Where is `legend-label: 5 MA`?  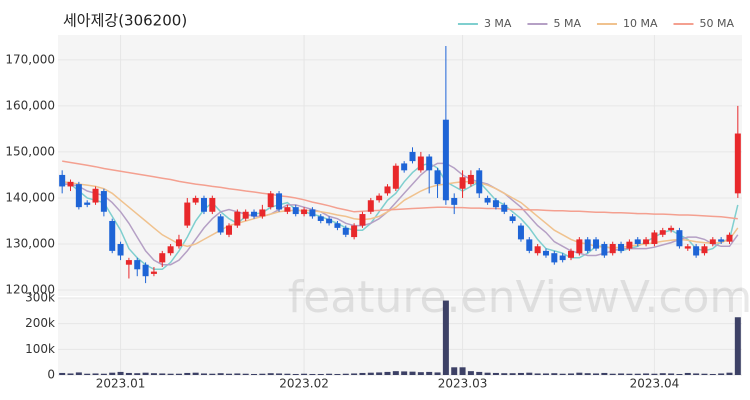 legend-label: 5 MA is located at coordinates (567, 23).